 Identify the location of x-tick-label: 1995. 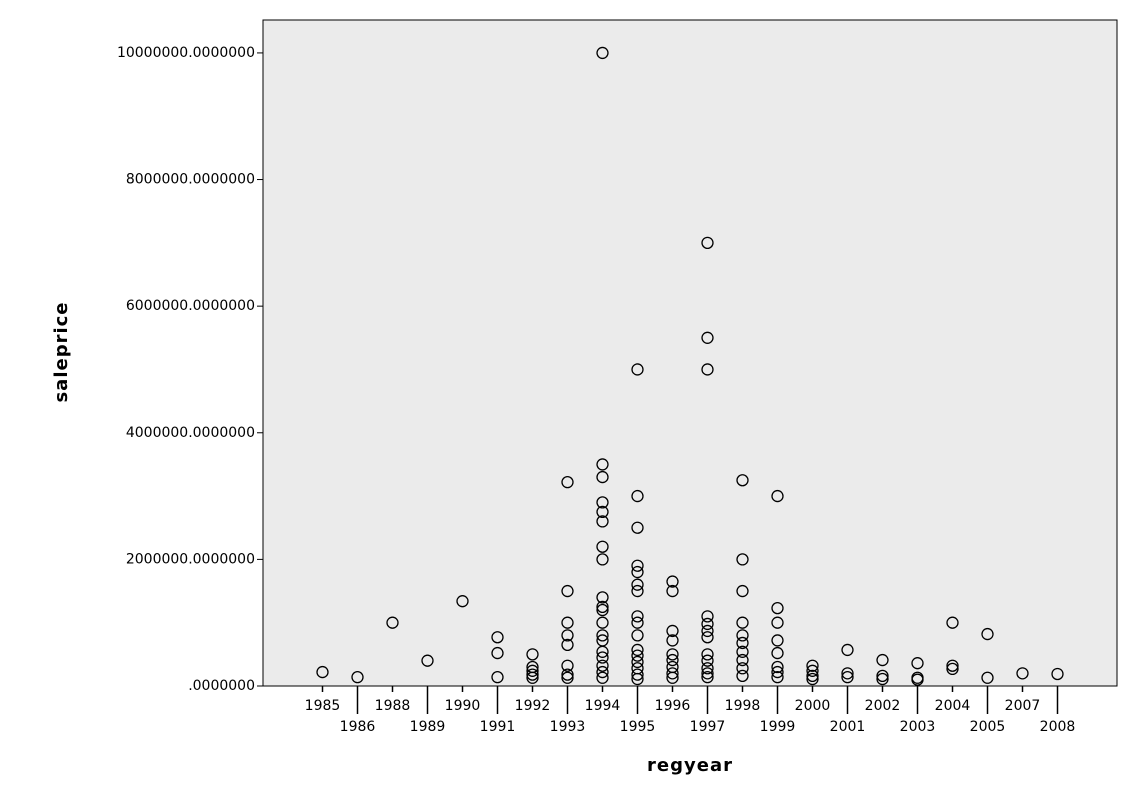
(638, 727).